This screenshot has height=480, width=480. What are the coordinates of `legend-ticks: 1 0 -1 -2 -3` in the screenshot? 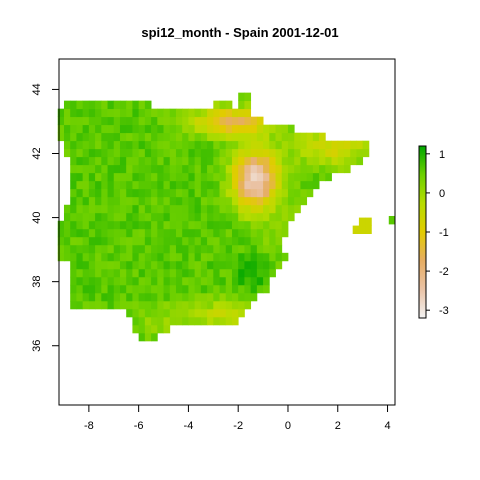 It's located at (437, 233).